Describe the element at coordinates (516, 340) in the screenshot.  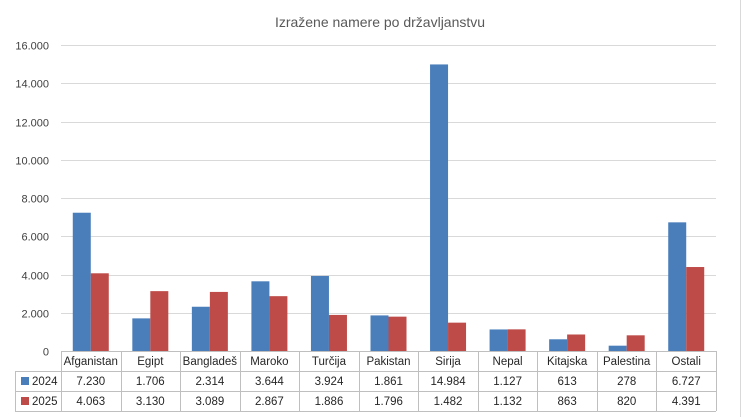
I see `bar-2025-nepal` at that location.